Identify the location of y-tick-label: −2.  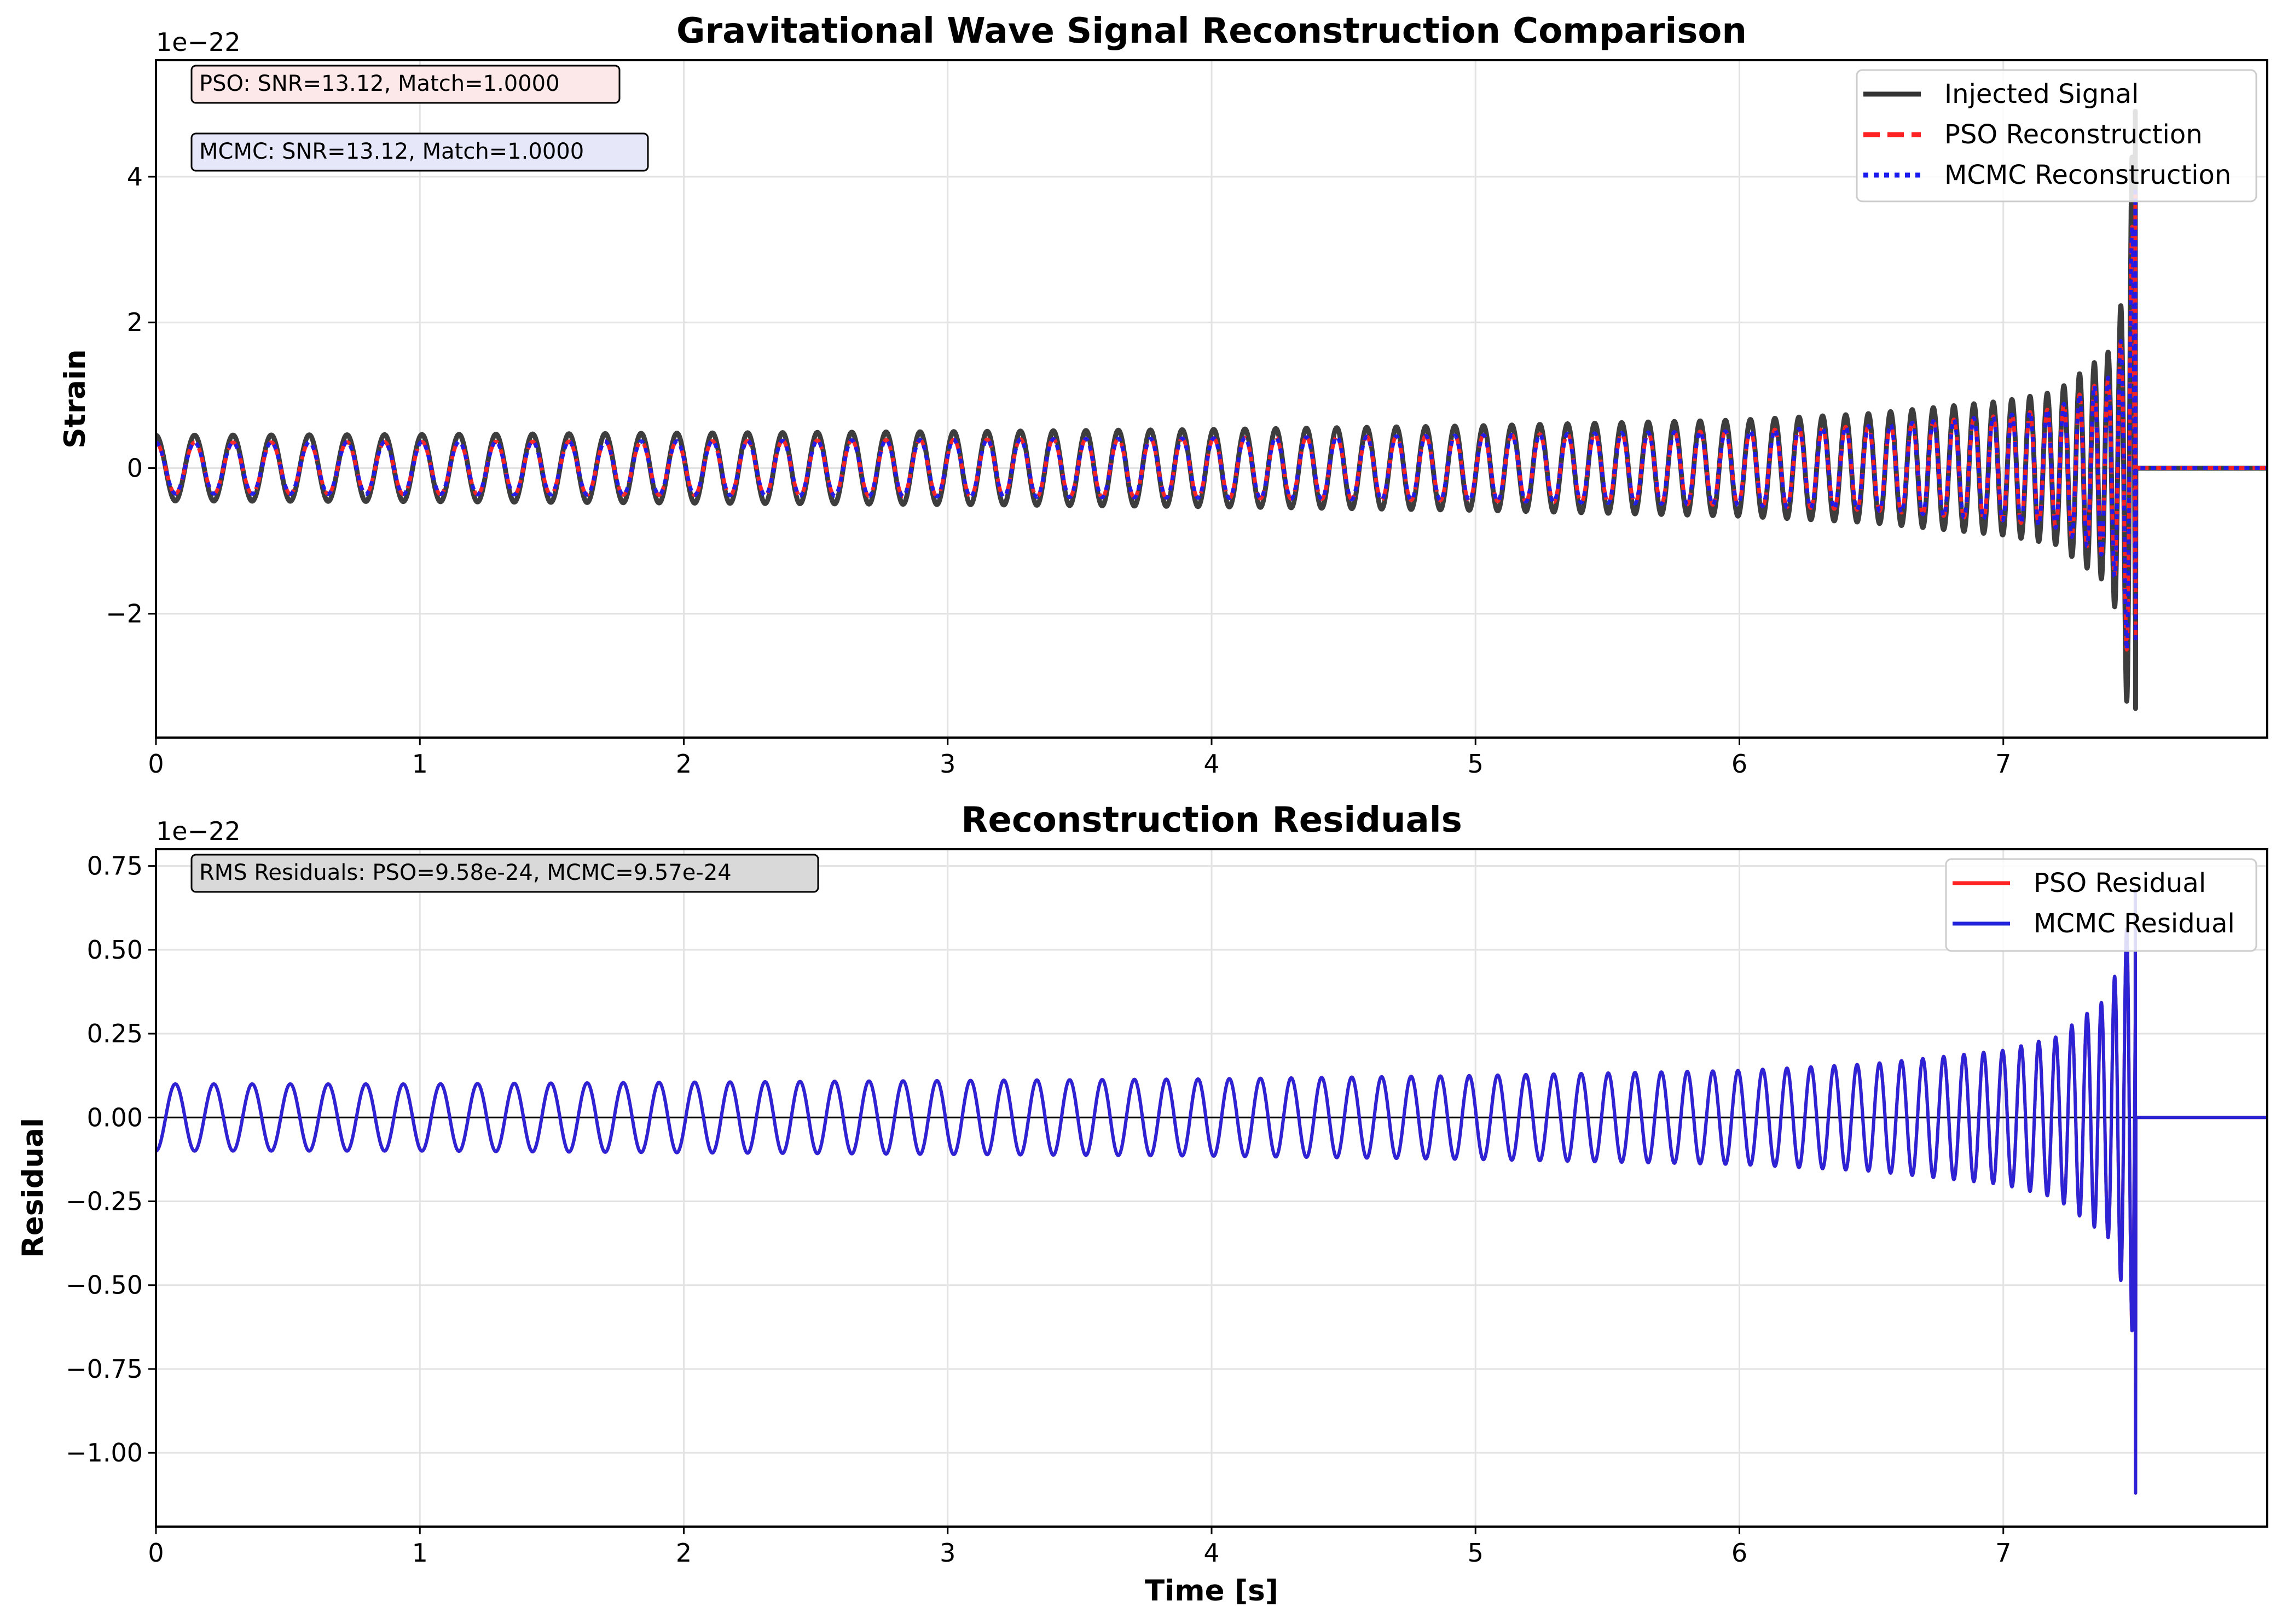
(124, 614).